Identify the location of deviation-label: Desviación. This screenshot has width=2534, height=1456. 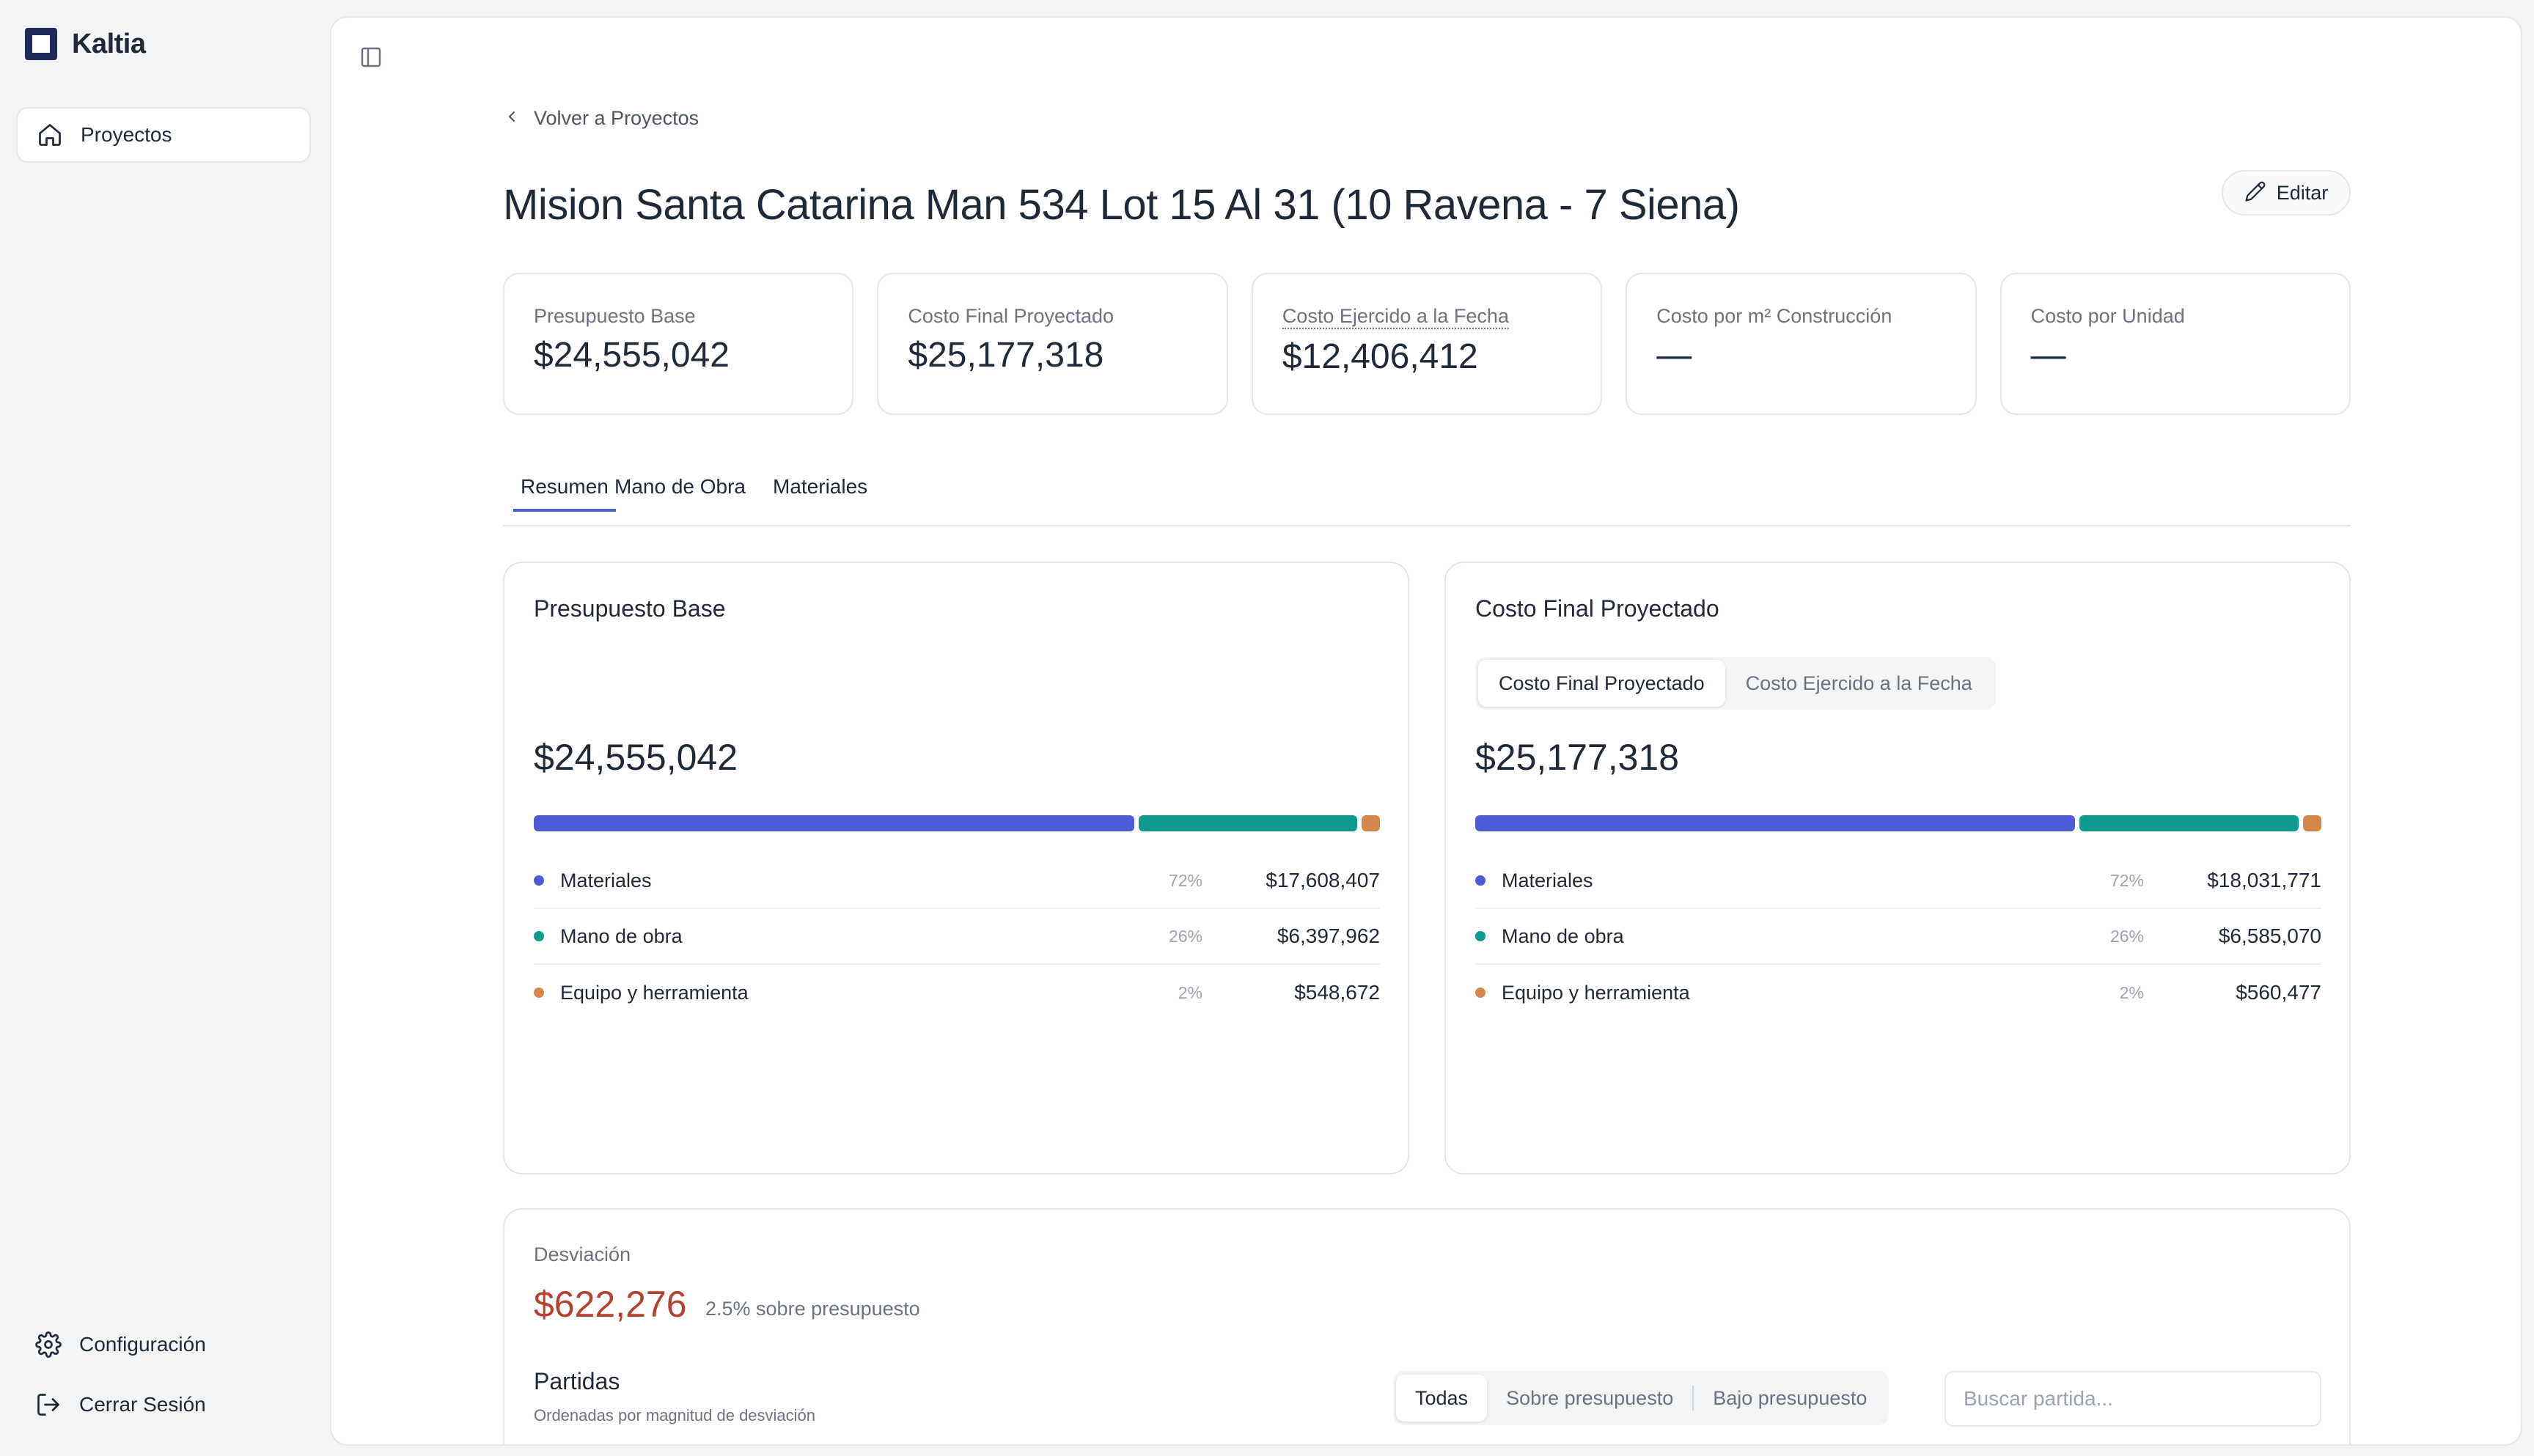
(582, 1254).